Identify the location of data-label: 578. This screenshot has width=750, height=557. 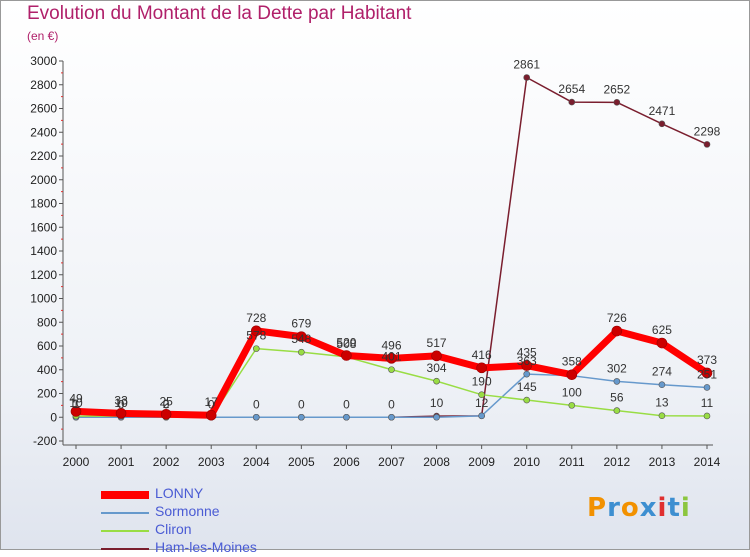
(256, 336).